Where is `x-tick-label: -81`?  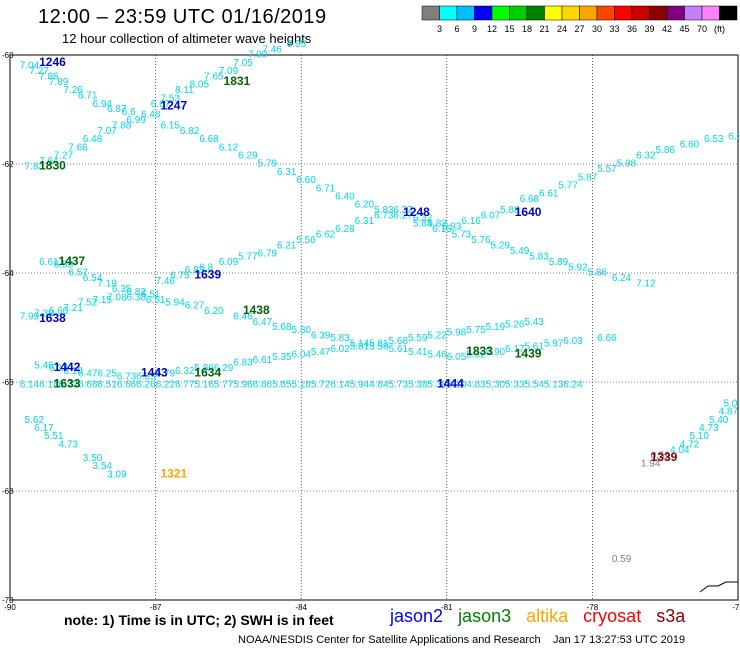
x-tick-label: -81 is located at coordinates (447, 606).